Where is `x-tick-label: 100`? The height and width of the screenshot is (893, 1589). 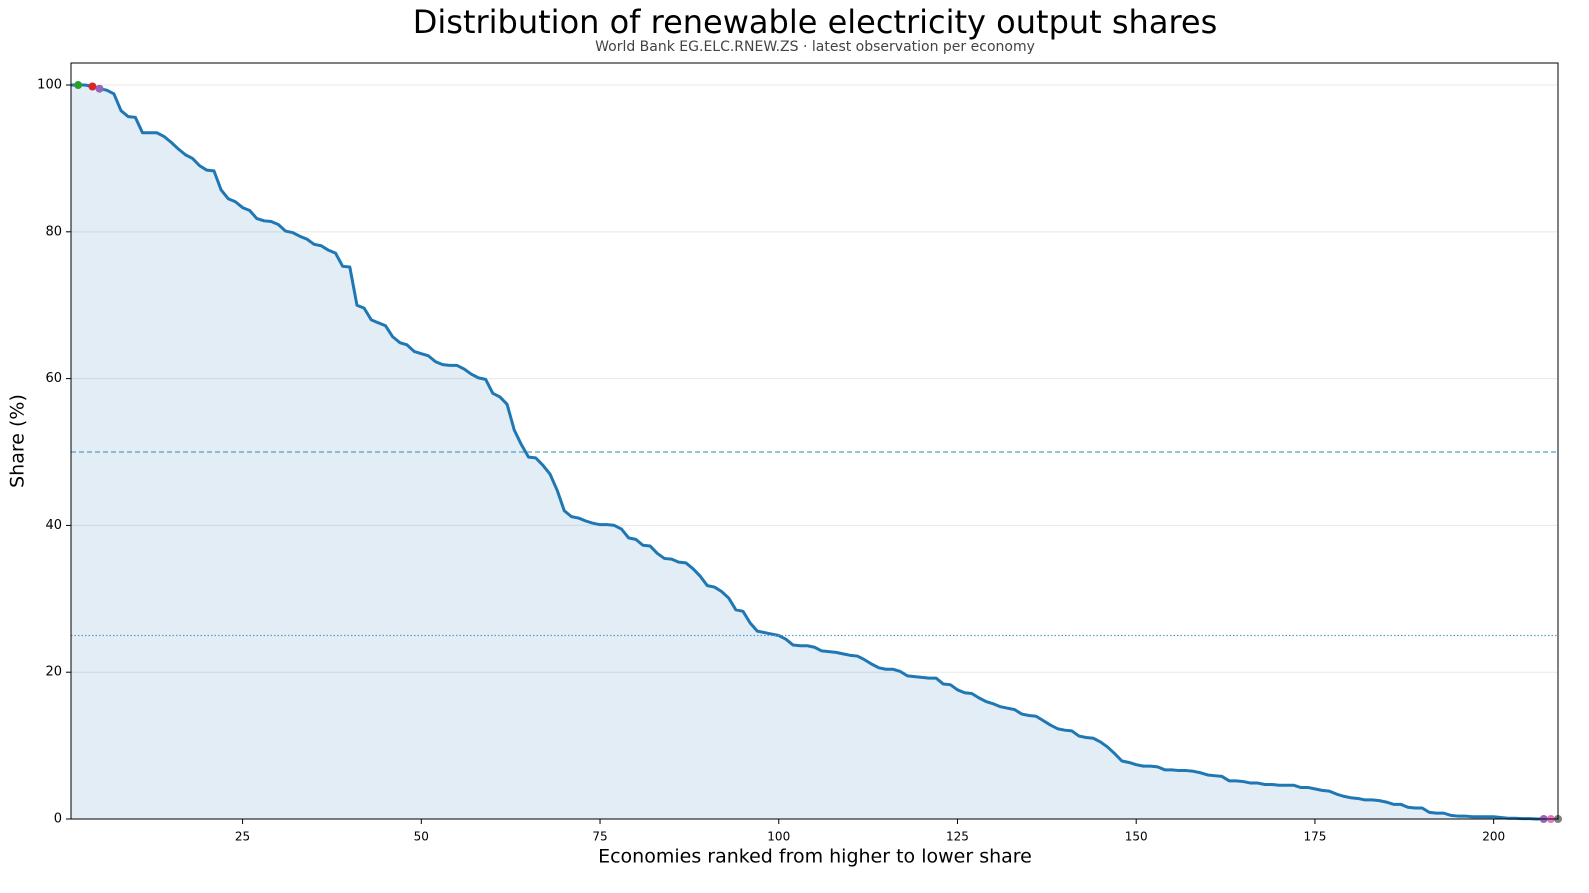
x-tick-label: 100 is located at coordinates (778, 837).